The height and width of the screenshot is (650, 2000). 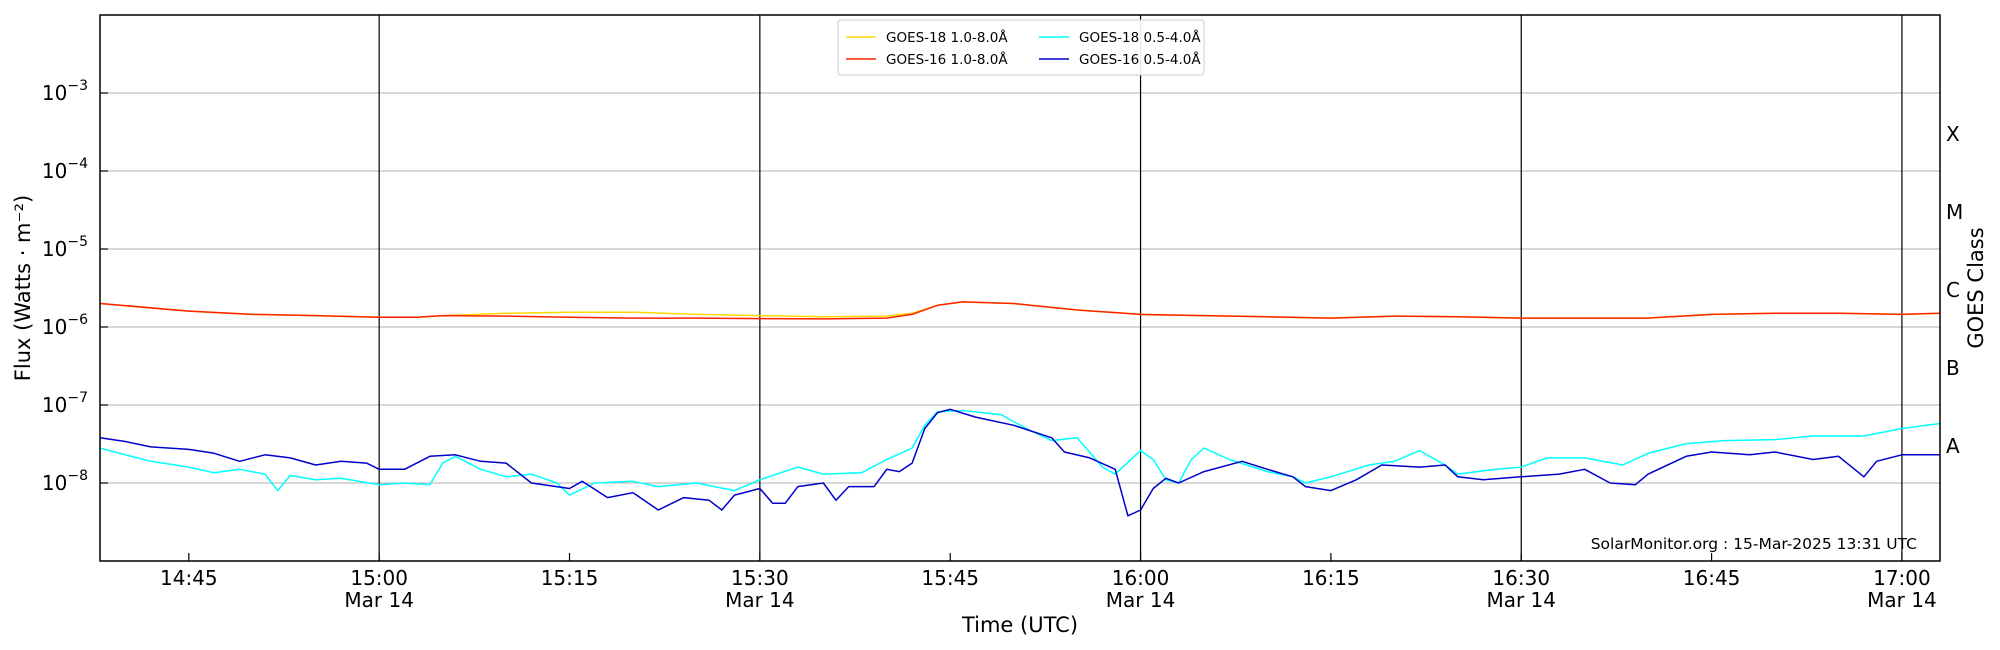 I want to click on y-tick-label: 10⁻⁵, so click(x=65, y=247).